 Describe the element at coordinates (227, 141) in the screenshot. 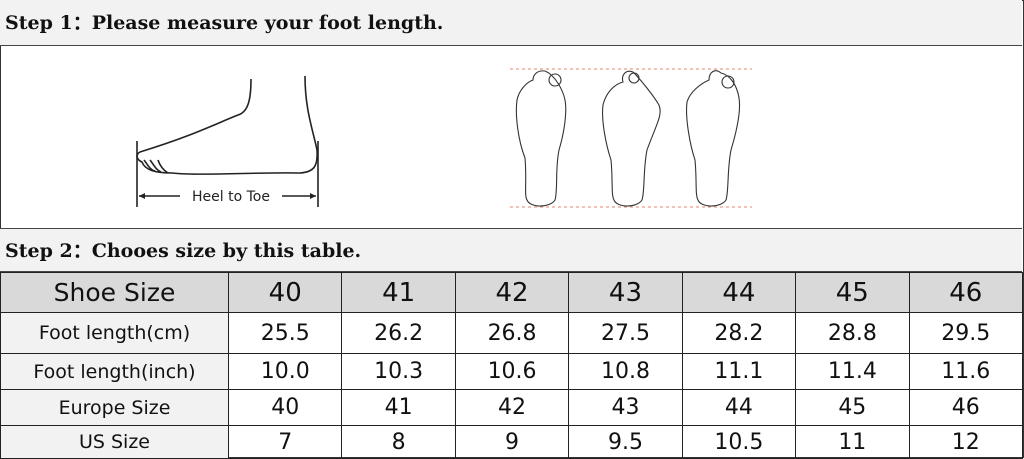

I see `foot-side-diagram: Heel to Toe` at that location.